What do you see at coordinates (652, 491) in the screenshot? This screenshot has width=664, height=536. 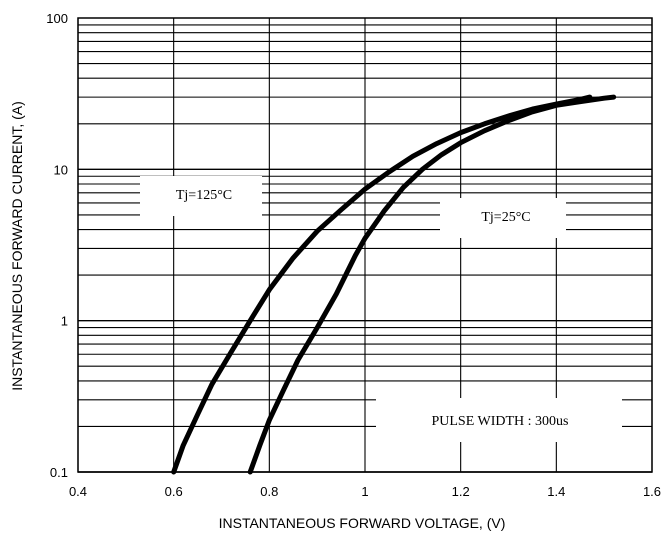 I see `x-tick-label: 1.6` at bounding box center [652, 491].